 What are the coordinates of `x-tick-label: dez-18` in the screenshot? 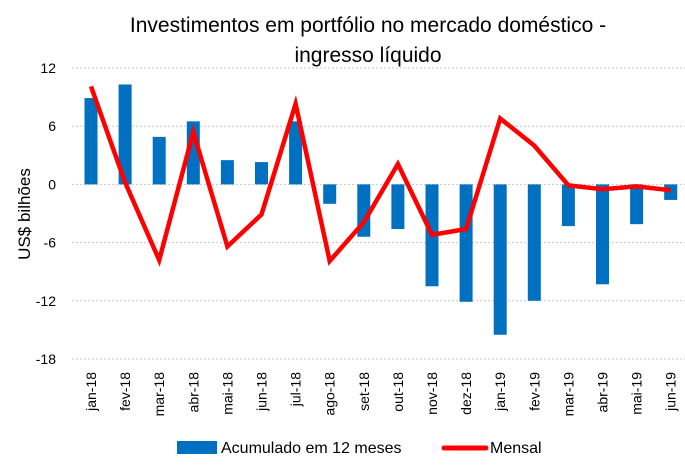 It's located at (466, 393).